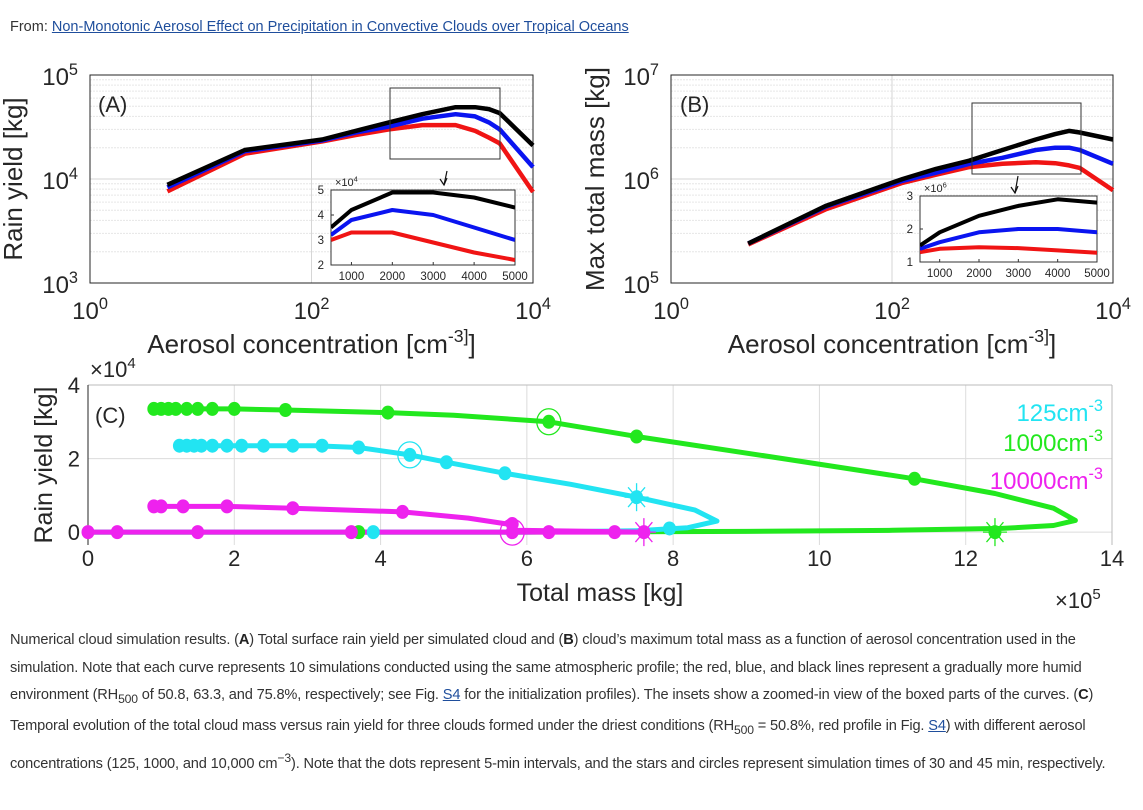 The image size is (1143, 810). What do you see at coordinates (512, 532) in the screenshot?
I see `circle-marker-45min-magenta` at bounding box center [512, 532].